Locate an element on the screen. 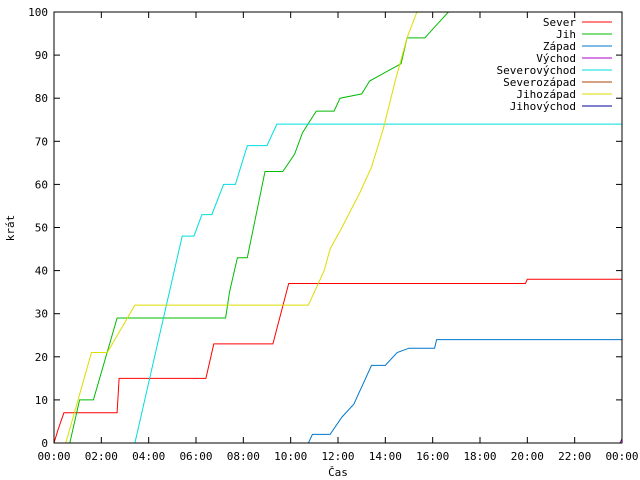 This screenshot has width=640, height=480. x-axis-title: Čas is located at coordinates (338, 472).